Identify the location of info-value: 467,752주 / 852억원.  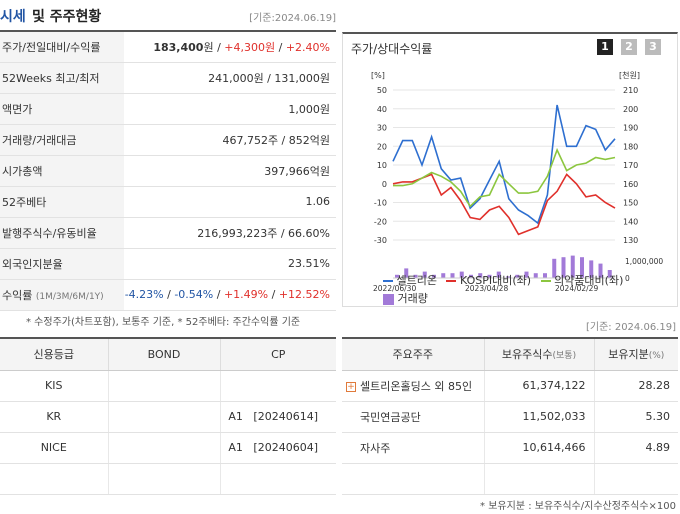
(230, 140).